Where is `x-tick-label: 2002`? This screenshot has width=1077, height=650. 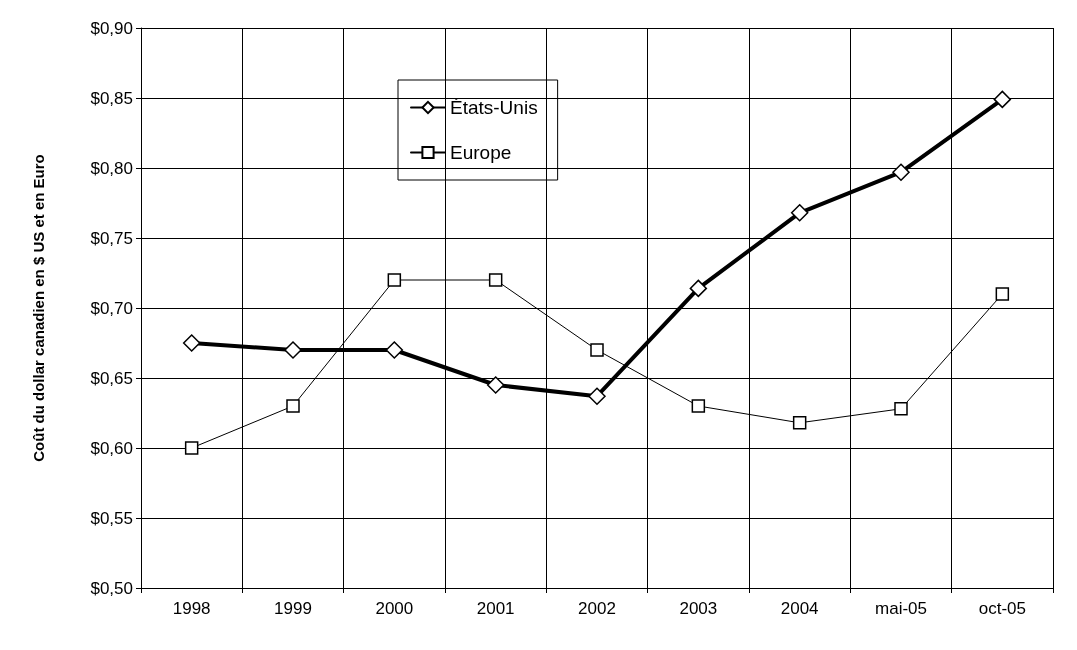 x-tick-label: 2002 is located at coordinates (597, 608).